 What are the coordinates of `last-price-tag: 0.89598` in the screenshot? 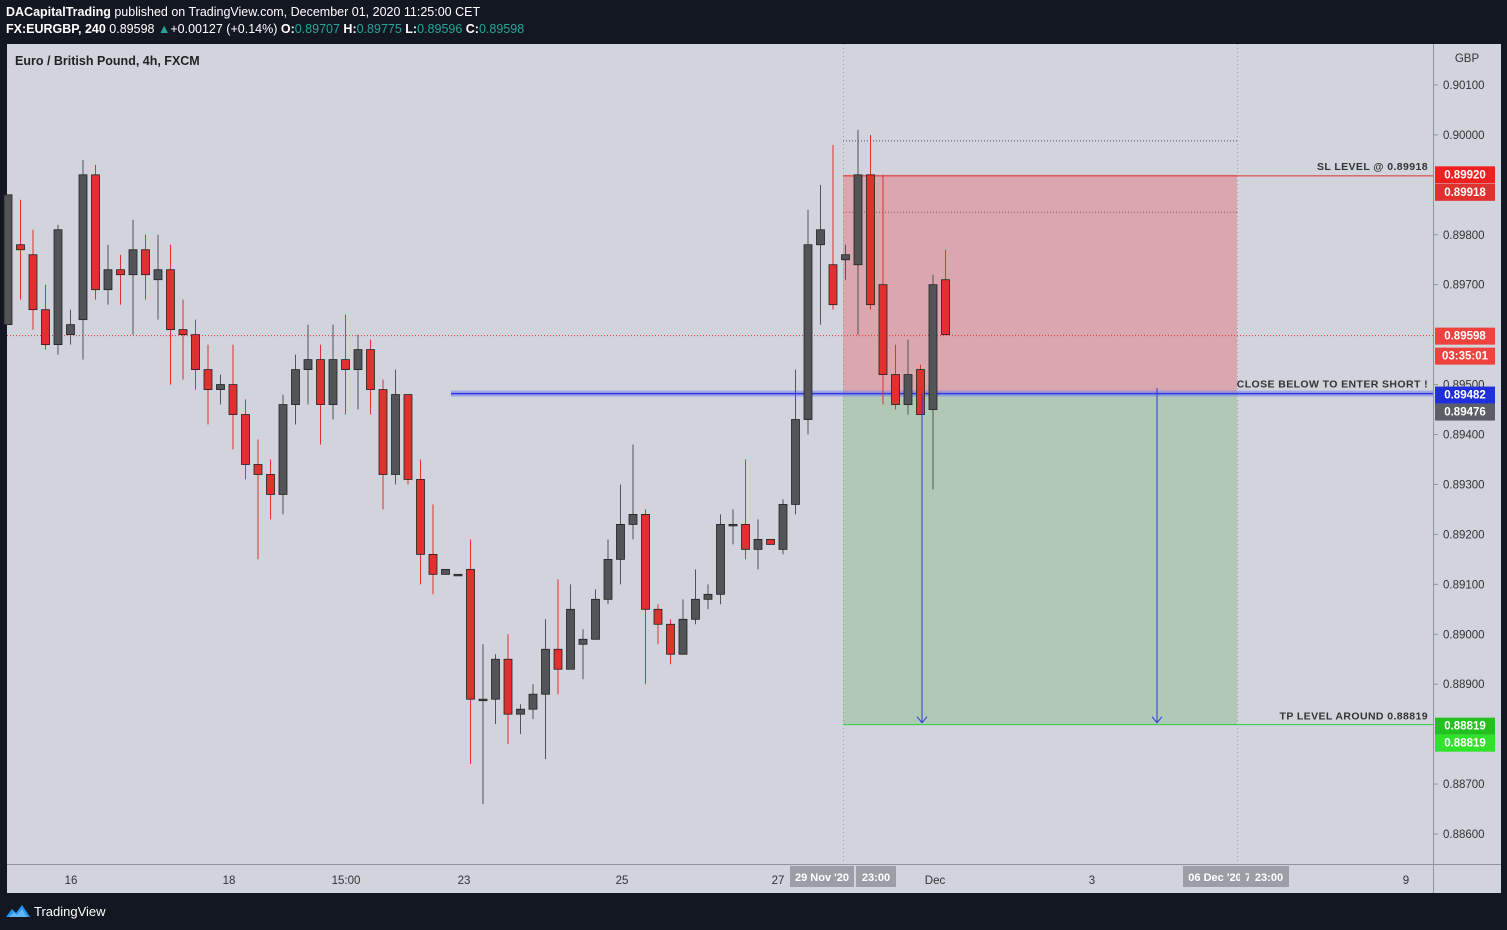 It's located at (1465, 337).